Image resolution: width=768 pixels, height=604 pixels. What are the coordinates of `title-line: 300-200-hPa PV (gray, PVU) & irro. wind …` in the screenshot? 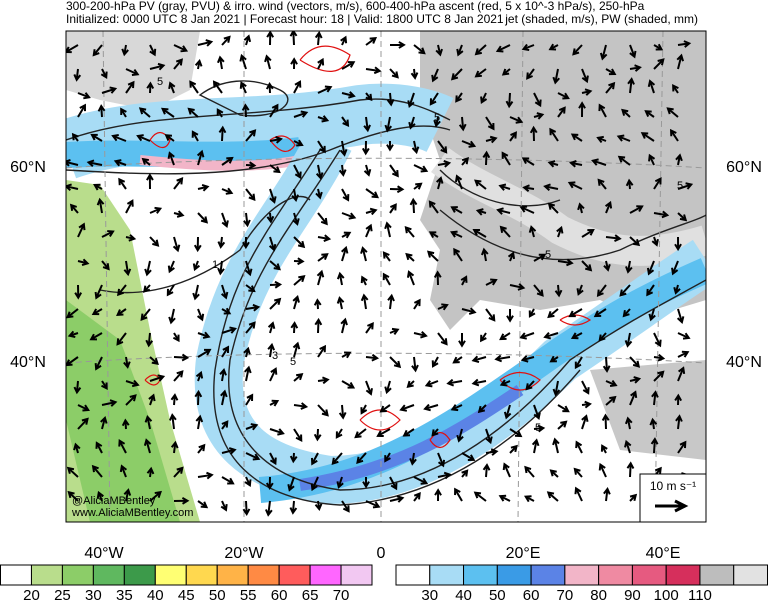 It's located at (355, 6).